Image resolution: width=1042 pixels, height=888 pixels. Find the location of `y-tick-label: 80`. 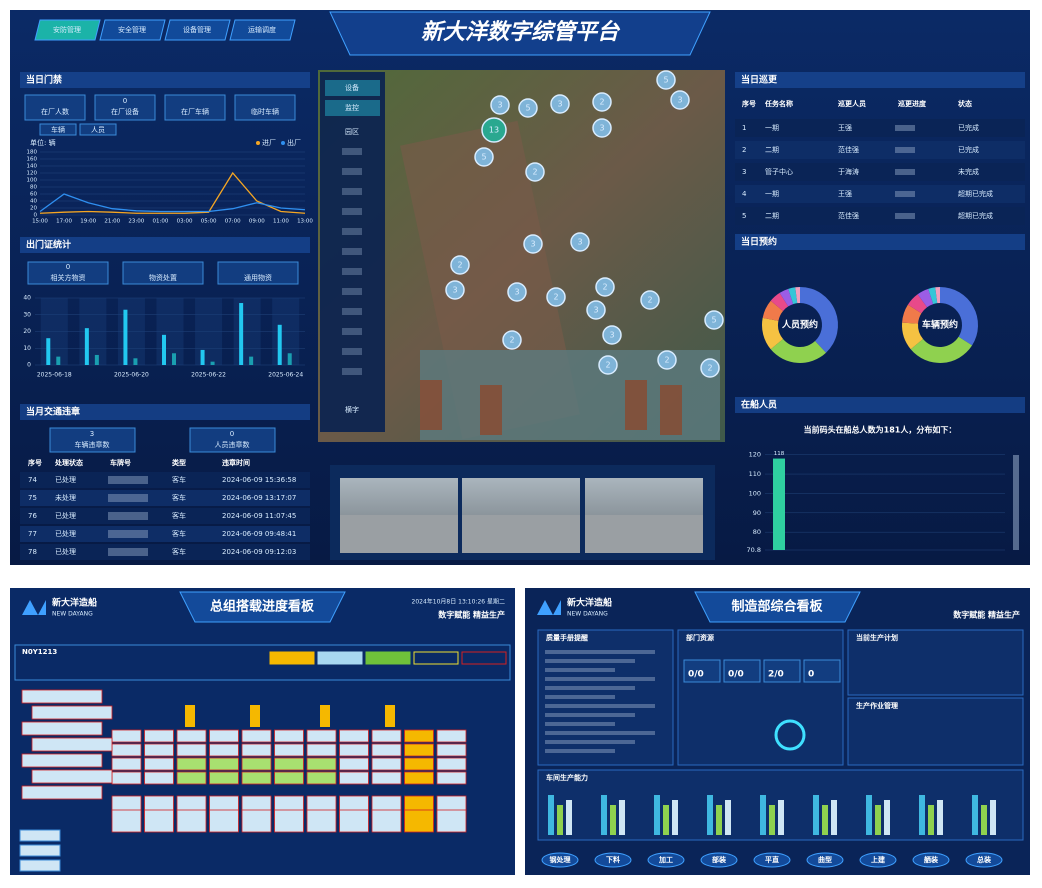

y-tick-label: 80 is located at coordinates (757, 532).